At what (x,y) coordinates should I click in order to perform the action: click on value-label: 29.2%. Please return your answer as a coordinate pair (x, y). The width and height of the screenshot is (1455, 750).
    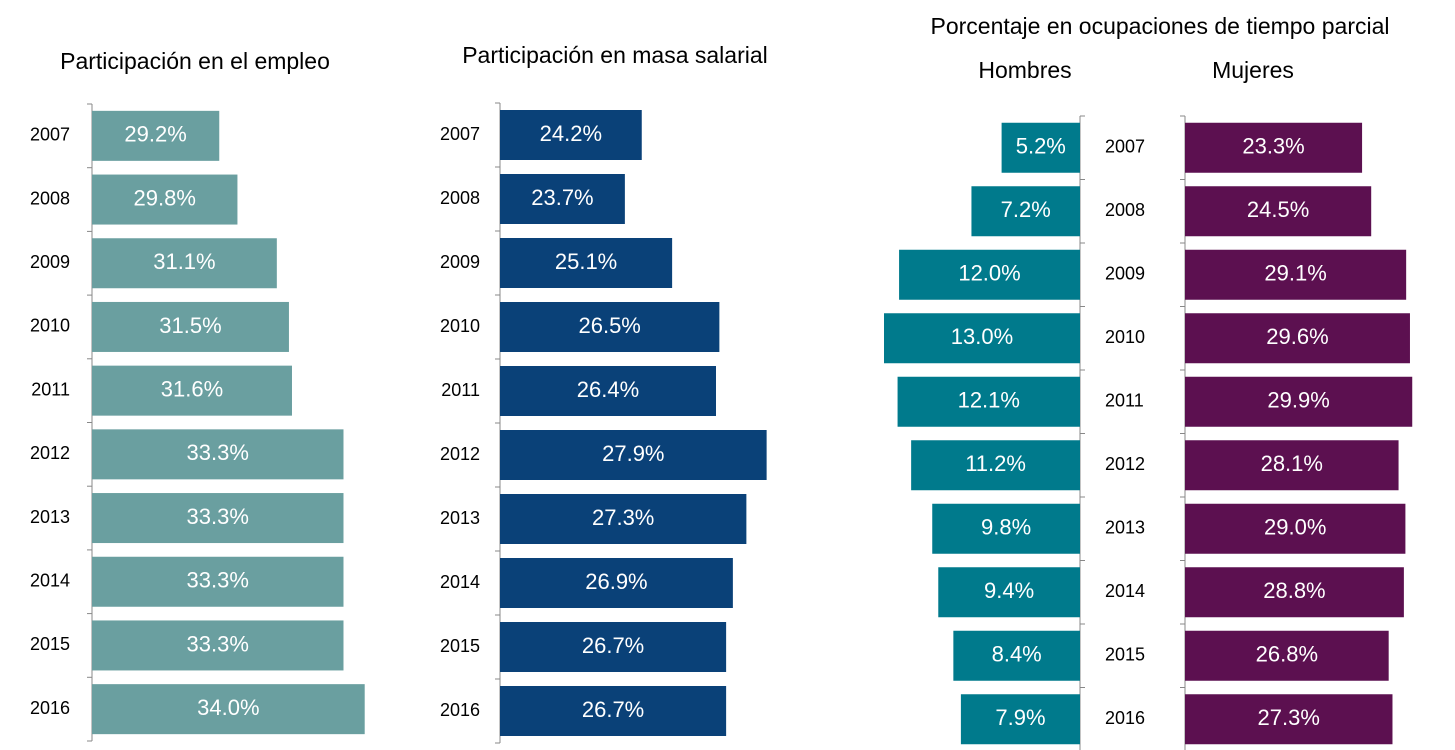
    Looking at the image, I should click on (155, 134).